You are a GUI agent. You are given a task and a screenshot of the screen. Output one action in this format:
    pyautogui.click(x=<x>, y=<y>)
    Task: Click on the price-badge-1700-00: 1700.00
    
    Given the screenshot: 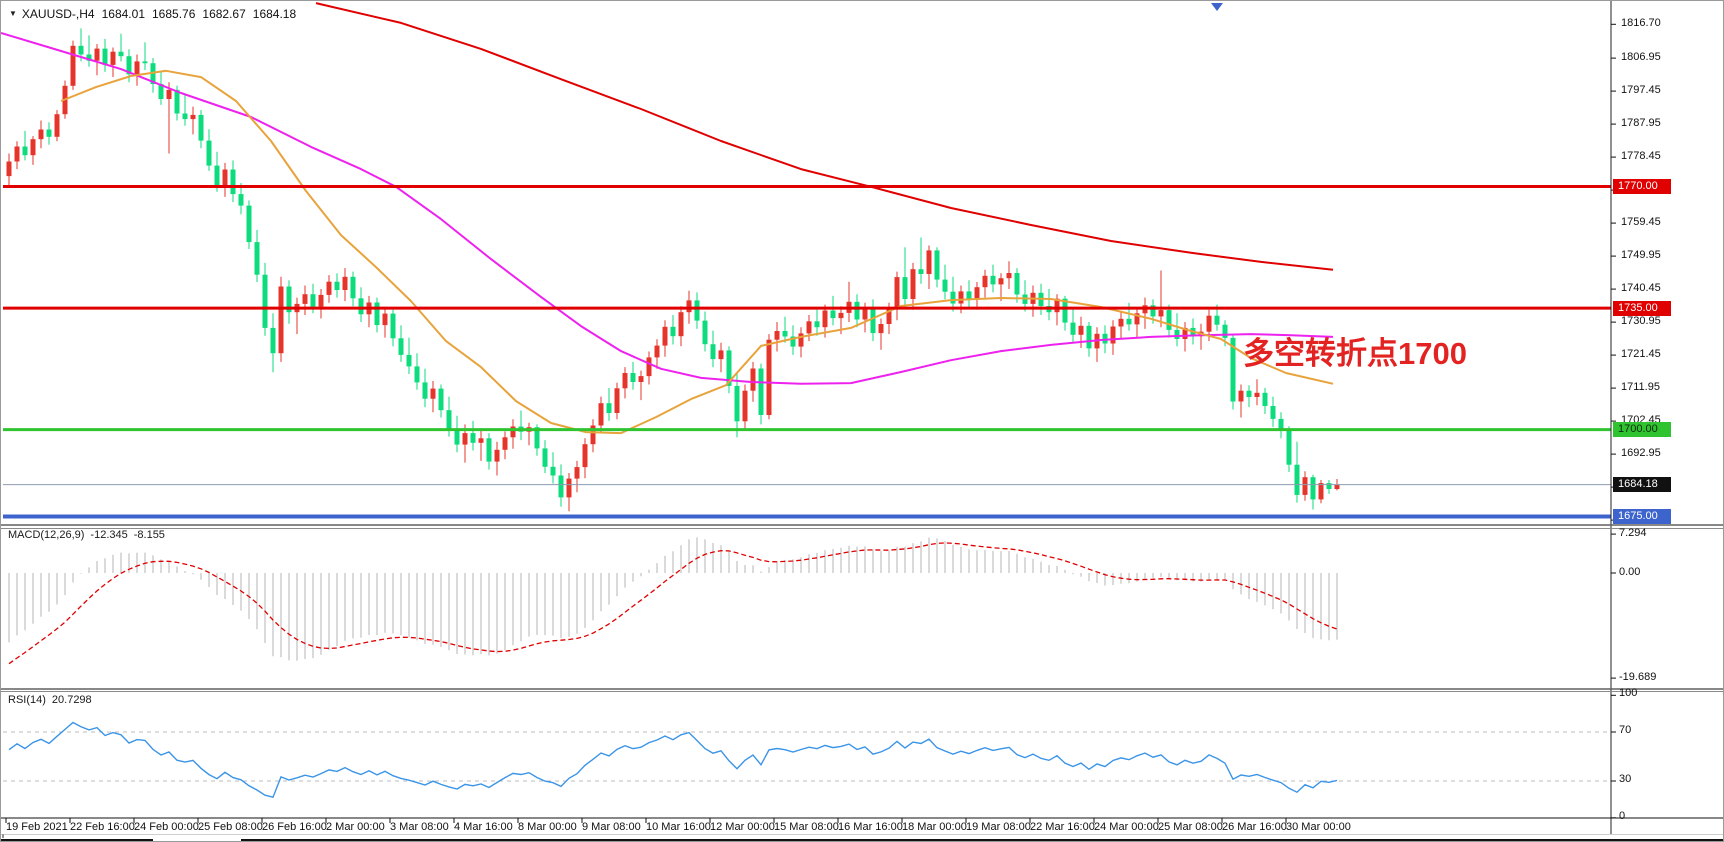 What is the action you would take?
    pyautogui.click(x=1642, y=430)
    